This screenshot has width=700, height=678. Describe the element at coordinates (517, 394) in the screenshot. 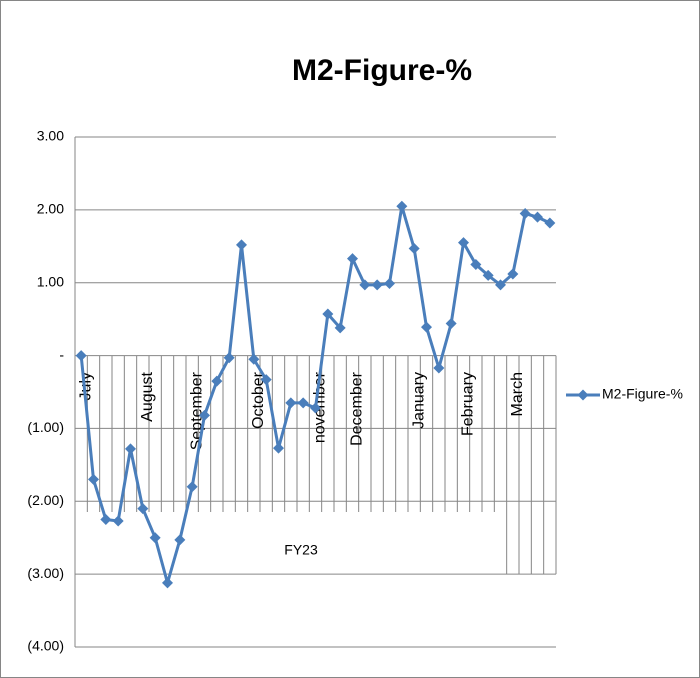

I see `x-tick-label: March` at that location.